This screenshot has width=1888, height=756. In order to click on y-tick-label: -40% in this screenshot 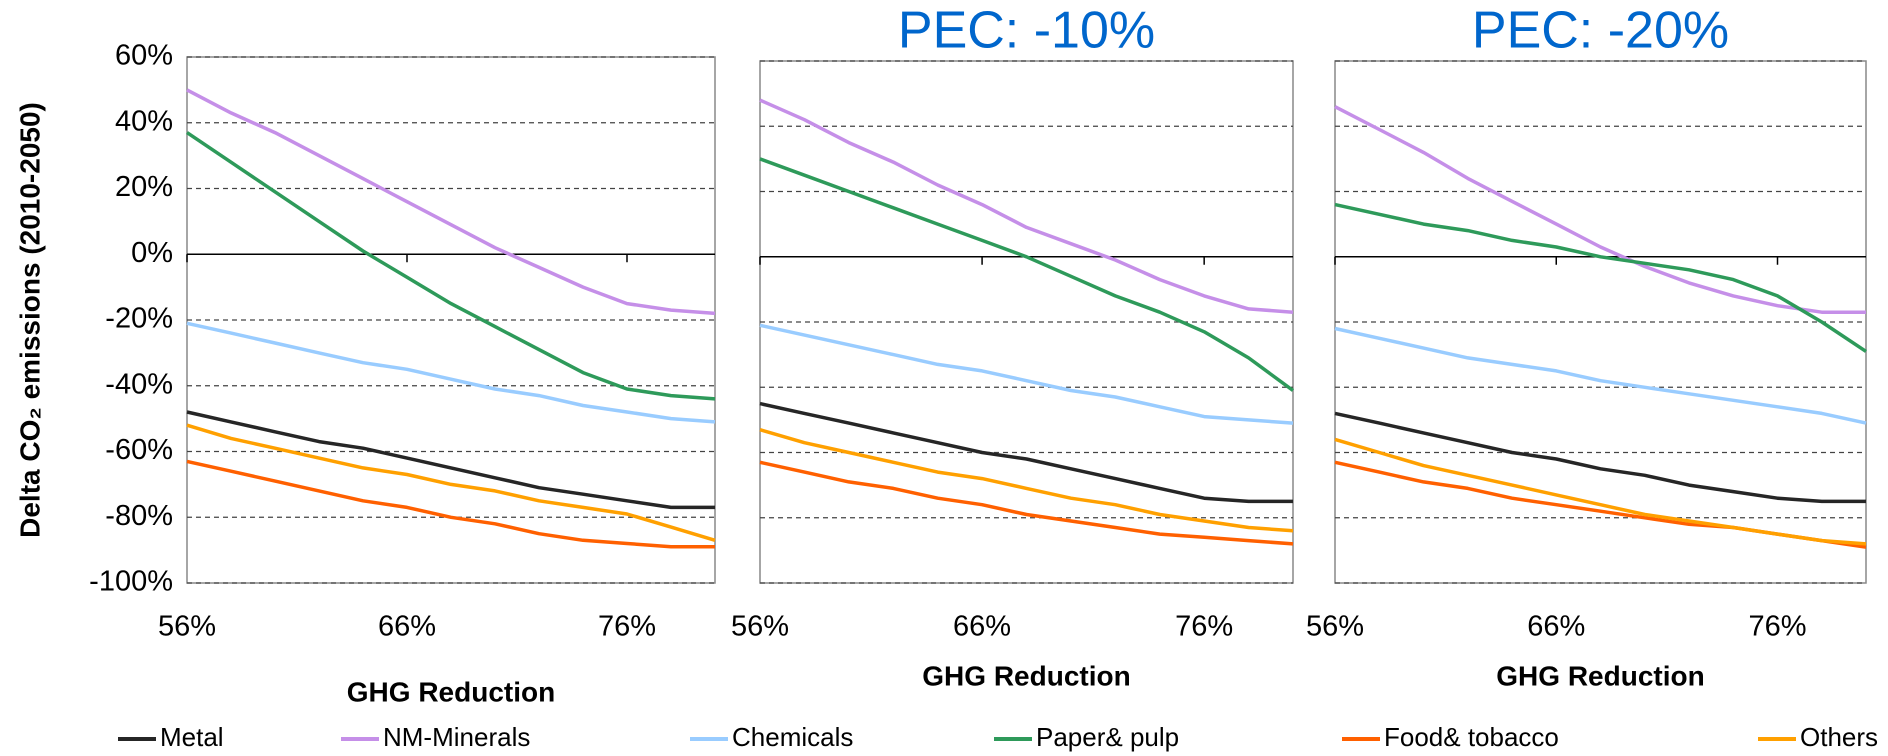, I will do `click(139, 384)`.